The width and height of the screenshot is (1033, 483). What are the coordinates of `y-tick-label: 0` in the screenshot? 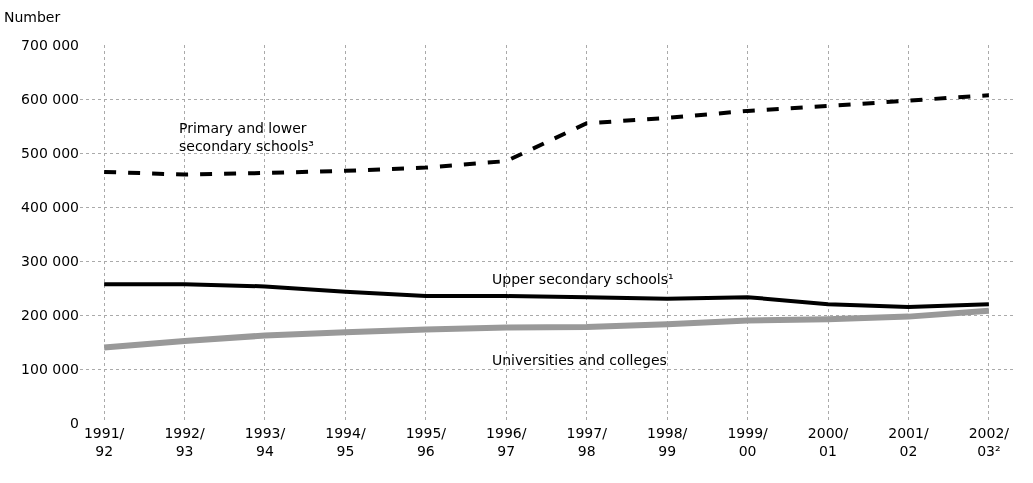 It's located at (74, 422).